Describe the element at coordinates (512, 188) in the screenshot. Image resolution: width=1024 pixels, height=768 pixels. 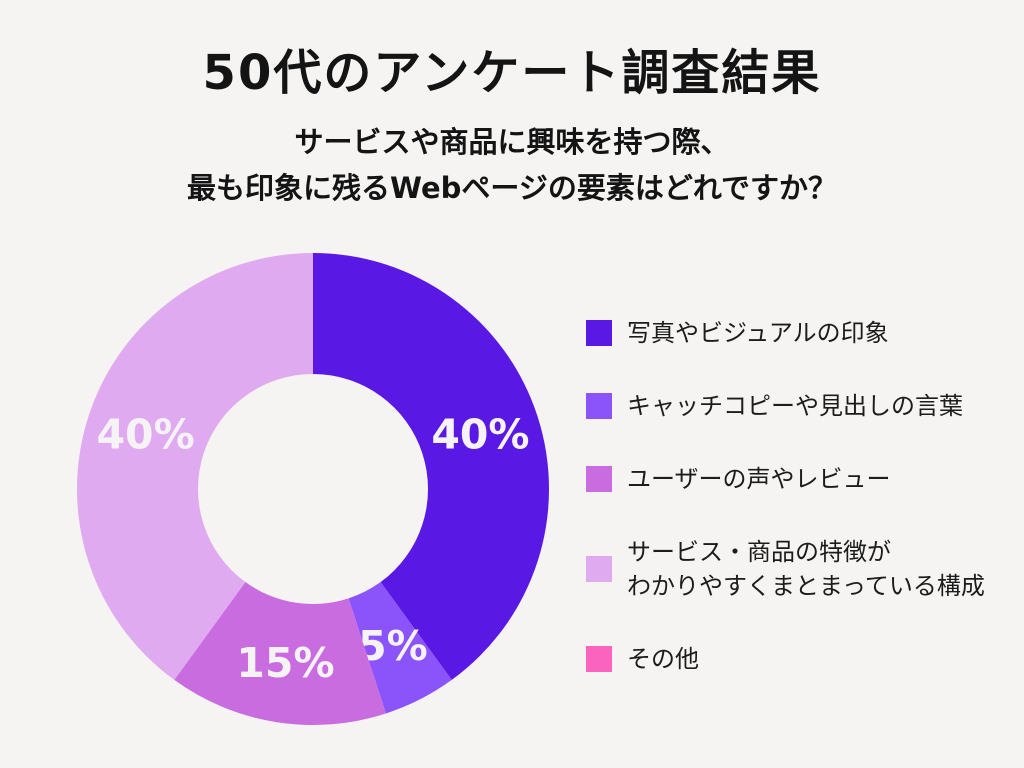
I see `subtitle-line-2: 最も印象に残るWebページの要素はどれですか？` at that location.